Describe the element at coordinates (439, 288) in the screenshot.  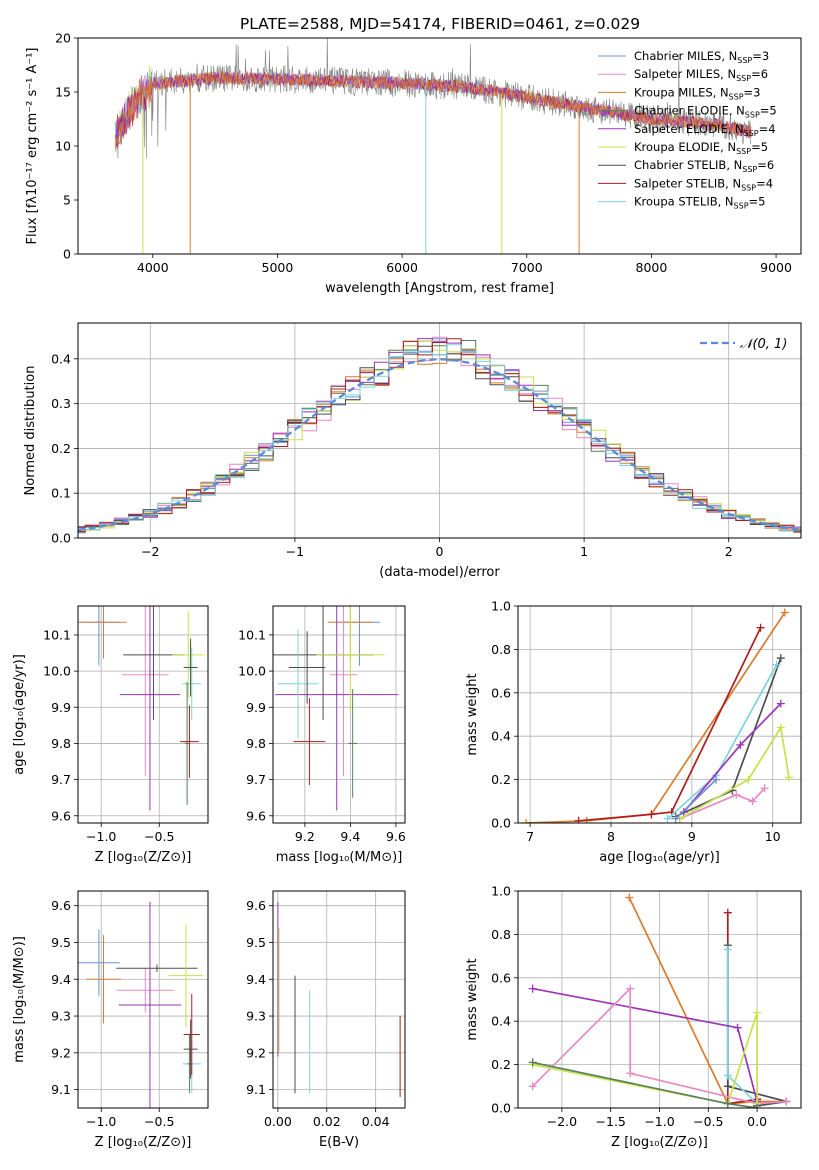
I see `x-axis-label: wavelength [Angstrom, rest frame]` at that location.